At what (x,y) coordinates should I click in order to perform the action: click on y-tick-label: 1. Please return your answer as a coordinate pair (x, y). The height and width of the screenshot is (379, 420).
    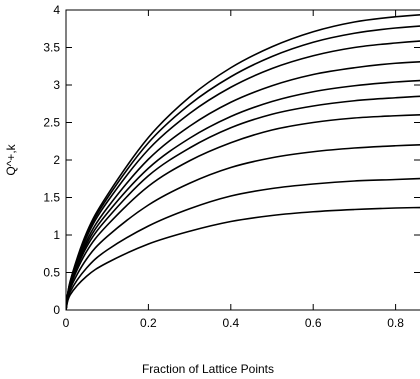
    Looking at the image, I should click on (56, 235).